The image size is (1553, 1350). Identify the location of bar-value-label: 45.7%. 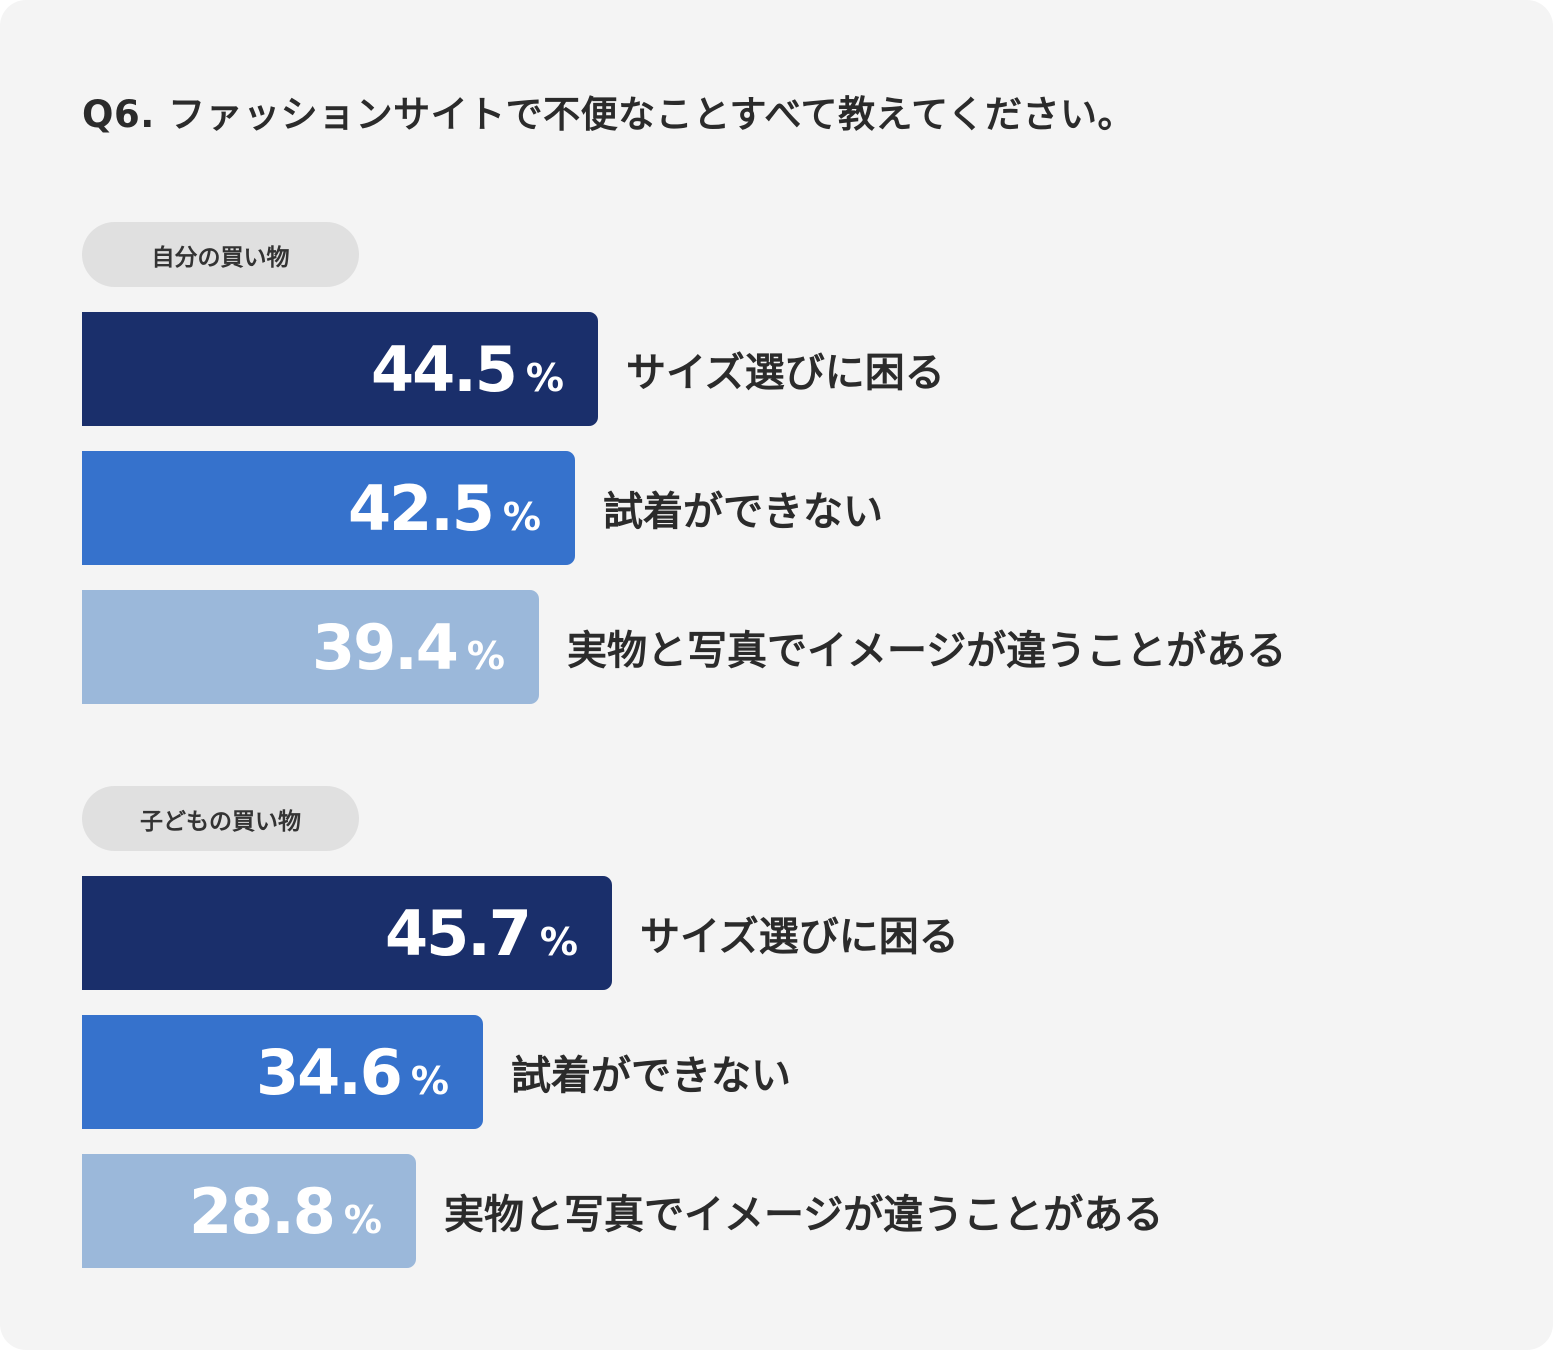
(481, 933).